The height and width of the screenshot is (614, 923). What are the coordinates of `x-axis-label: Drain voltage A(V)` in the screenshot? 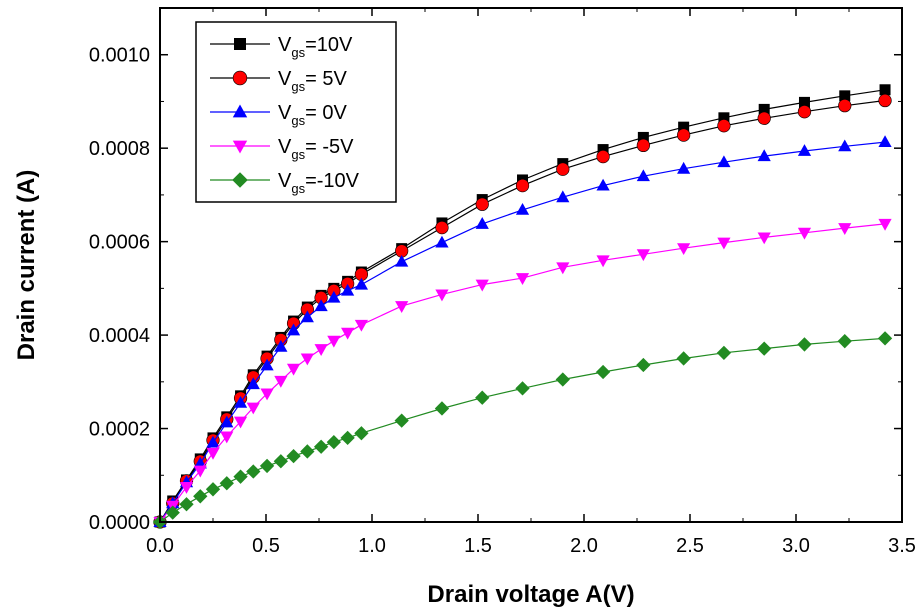 It's located at (530, 594).